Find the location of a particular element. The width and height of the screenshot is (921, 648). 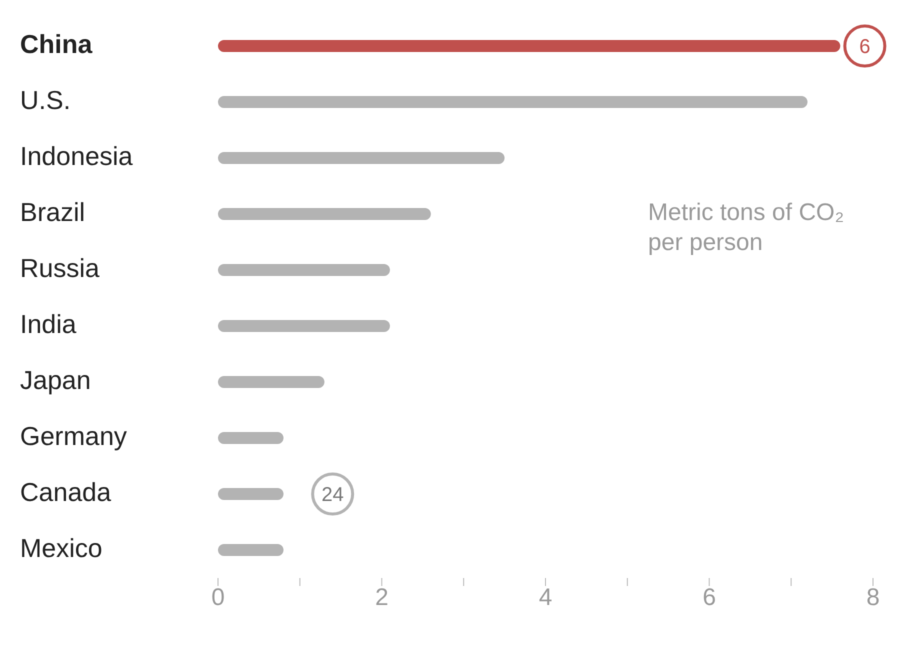

annotation: 6 is located at coordinates (864, 47).